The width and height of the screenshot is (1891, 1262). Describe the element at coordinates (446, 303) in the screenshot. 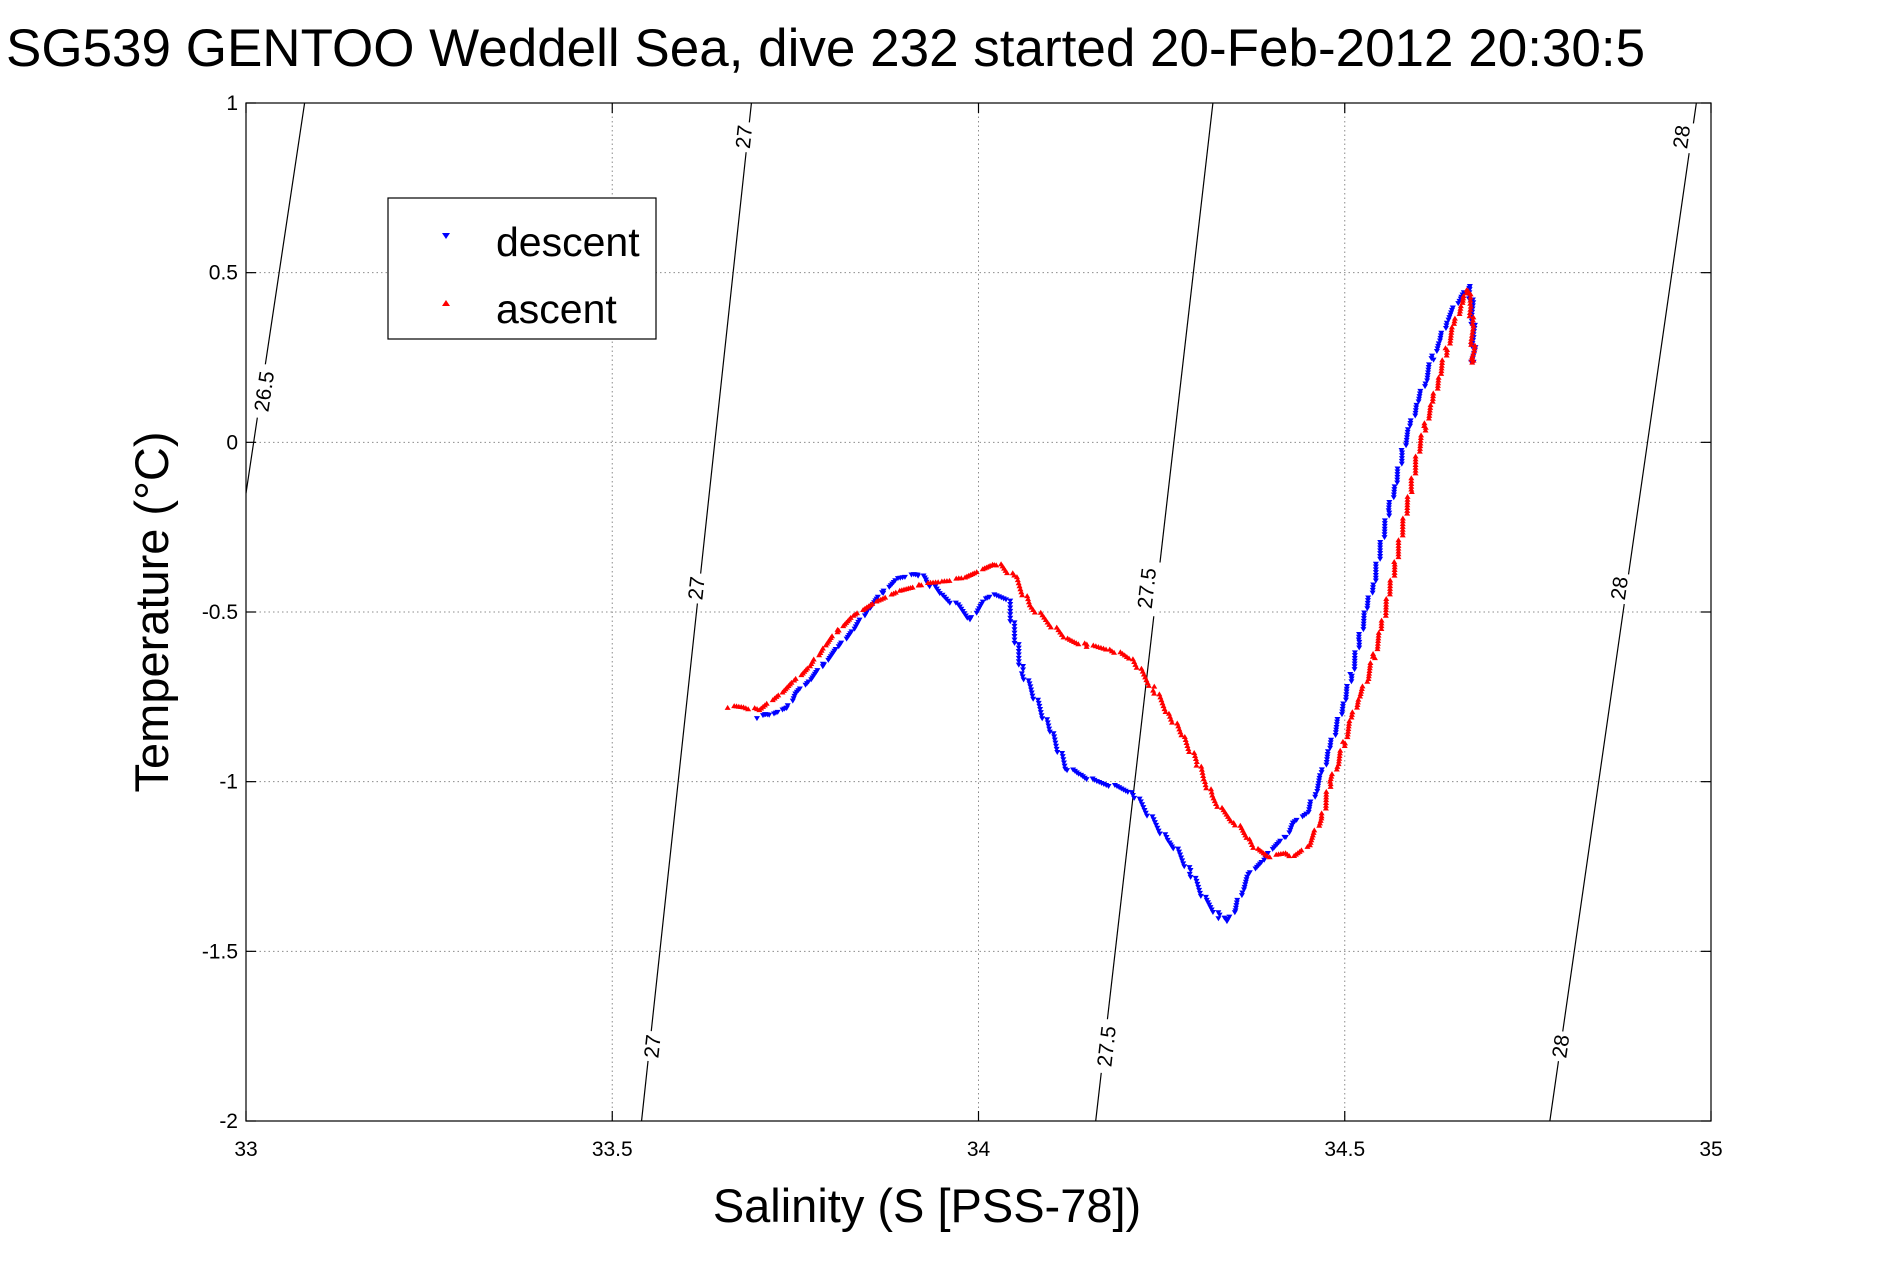

I see `legend-ascent-marker` at that location.